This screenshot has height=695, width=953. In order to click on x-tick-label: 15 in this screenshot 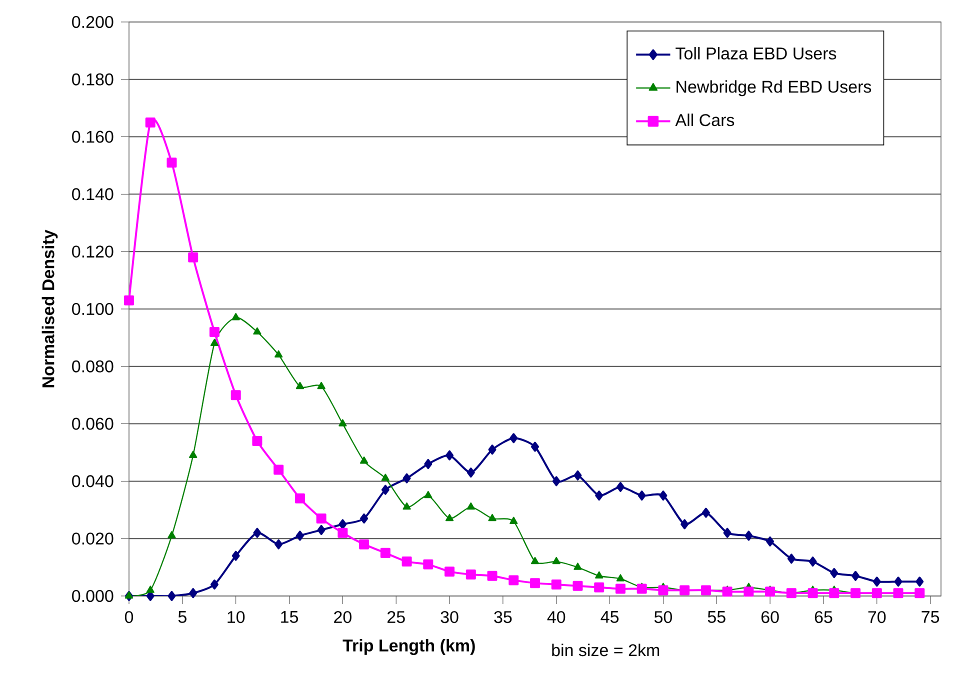, I will do `click(289, 617)`.